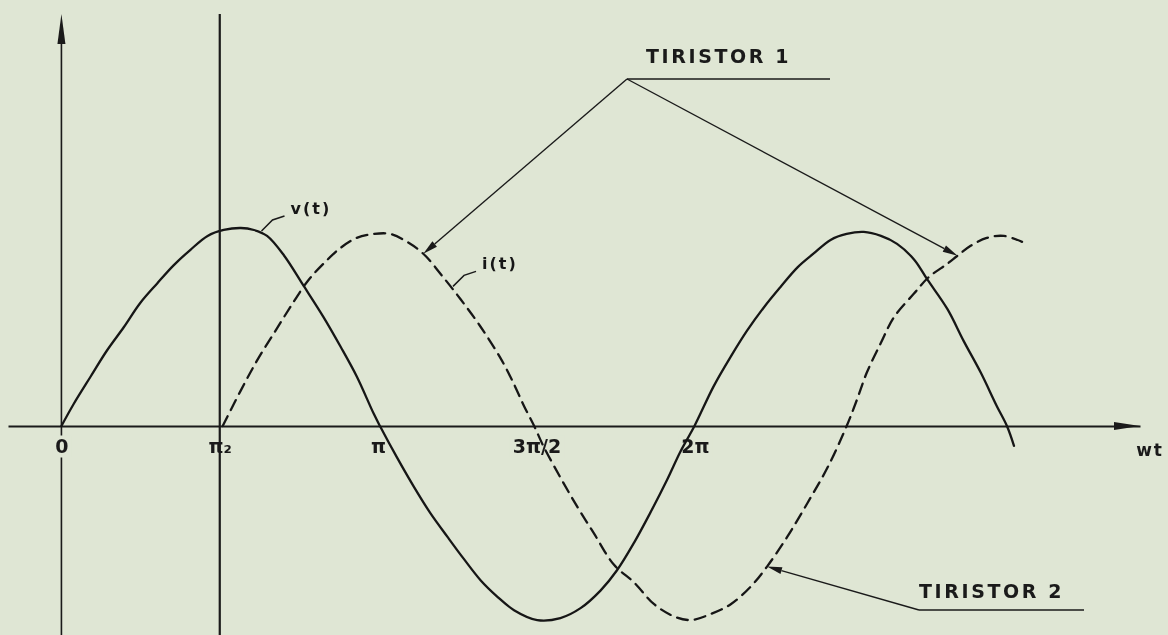 The image size is (1168, 635). Describe the element at coordinates (1150, 450) in the screenshot. I see `x-axis-title: wt` at that location.